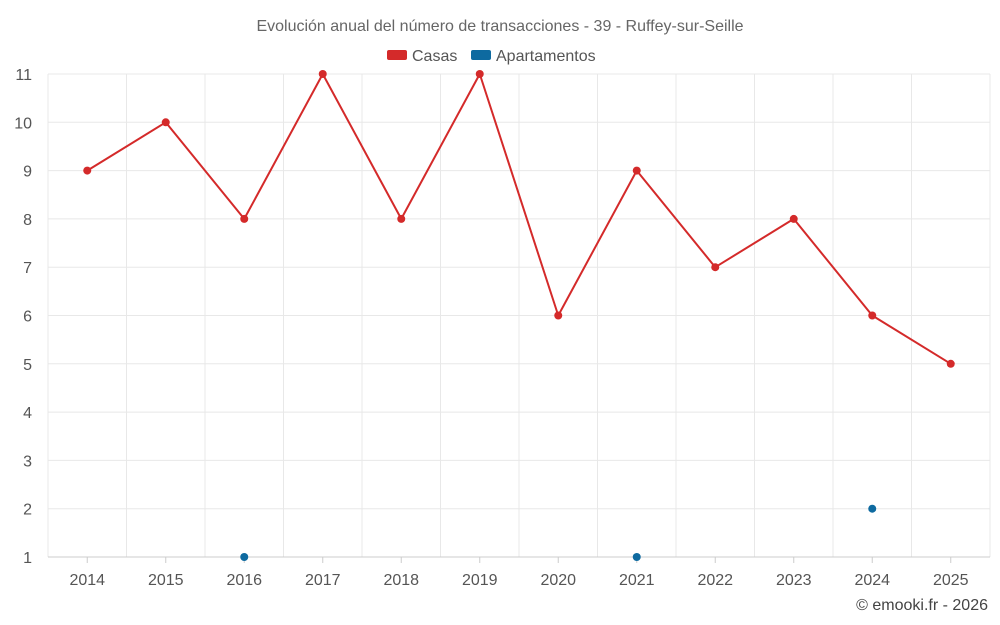 The width and height of the screenshot is (1000, 625). Describe the element at coordinates (951, 580) in the screenshot. I see `x-tick-label: 2025` at that location.